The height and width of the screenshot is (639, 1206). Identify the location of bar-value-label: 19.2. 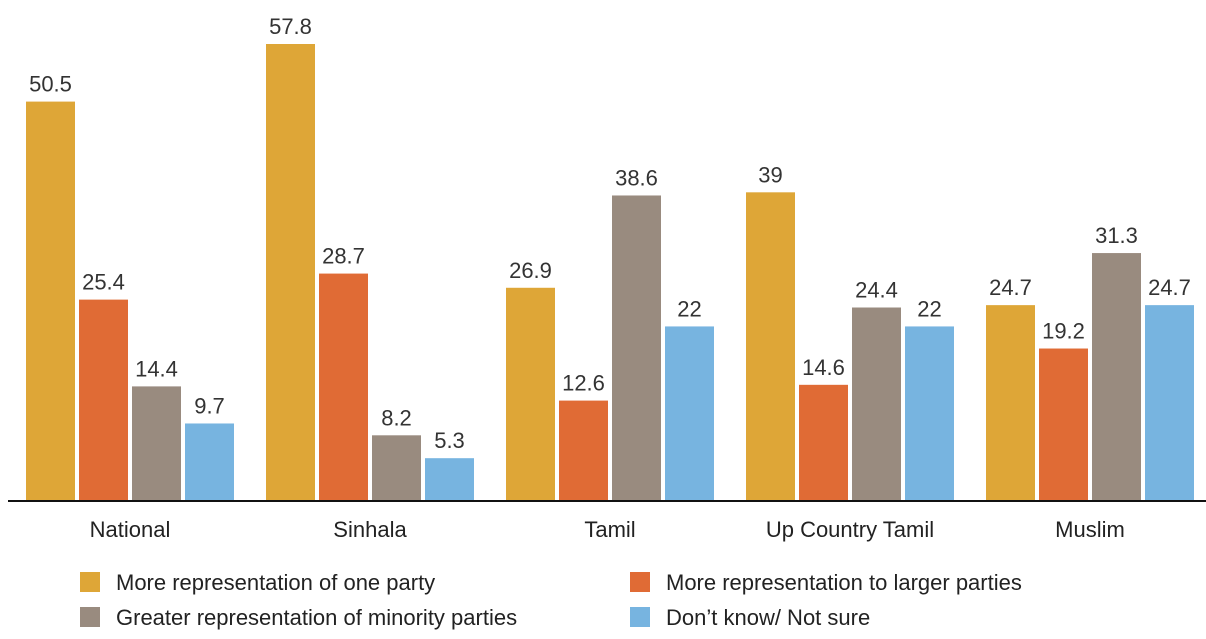
(1063, 331).